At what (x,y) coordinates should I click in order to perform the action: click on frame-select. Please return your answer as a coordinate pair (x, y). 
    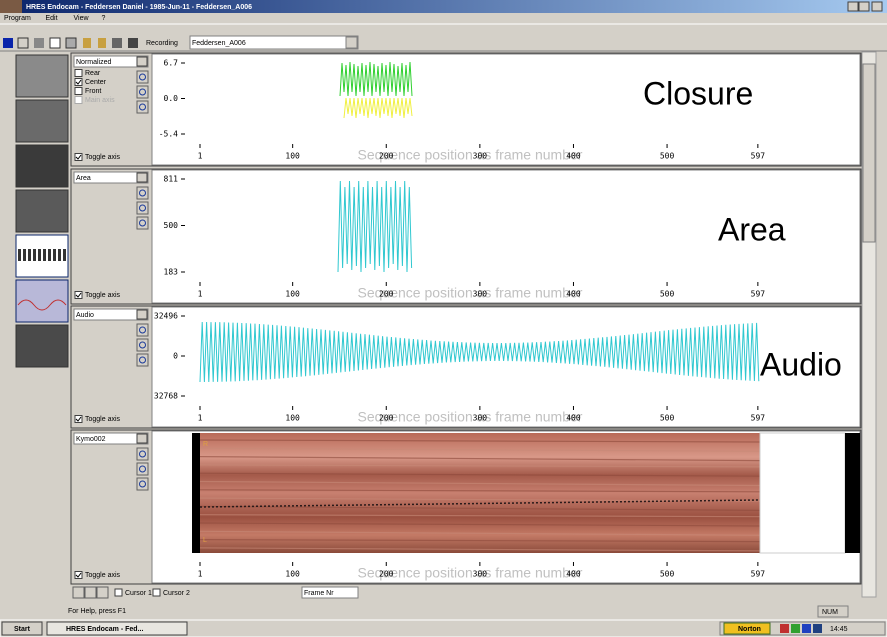
    Looking at the image, I should click on (330, 592).